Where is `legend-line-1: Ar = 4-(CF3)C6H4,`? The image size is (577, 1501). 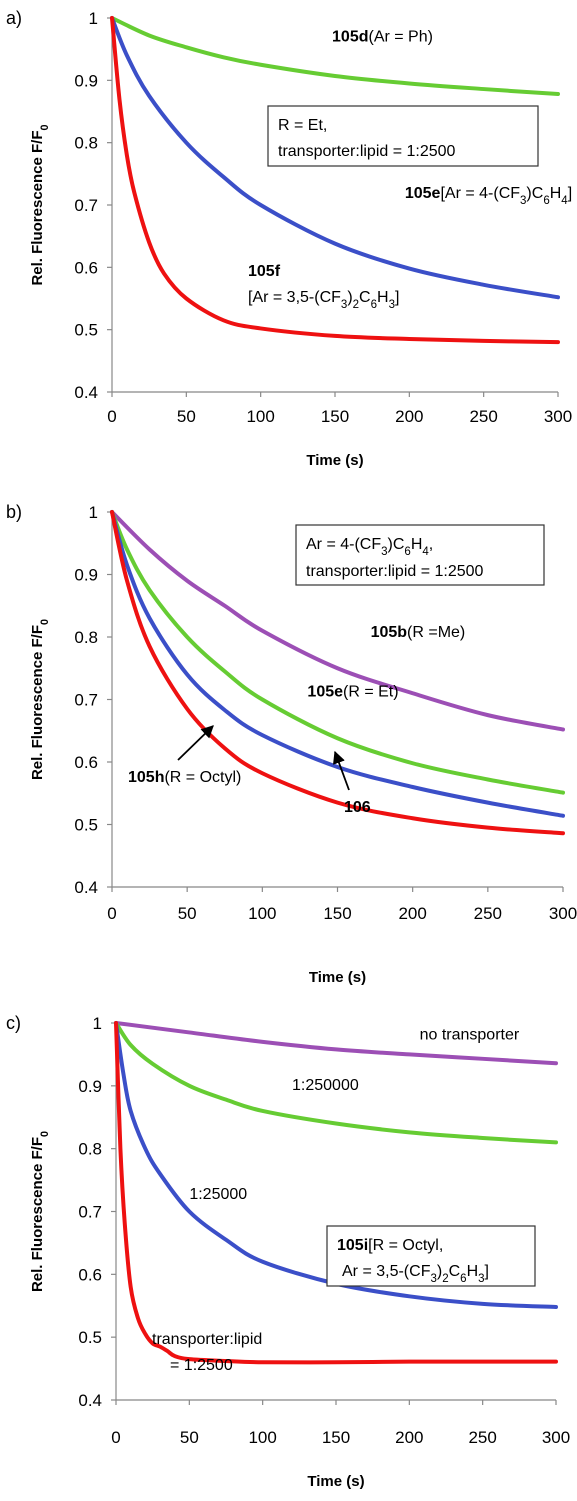
legend-line-1: Ar = 4-(CF3)C6H4, is located at coordinates (369, 547).